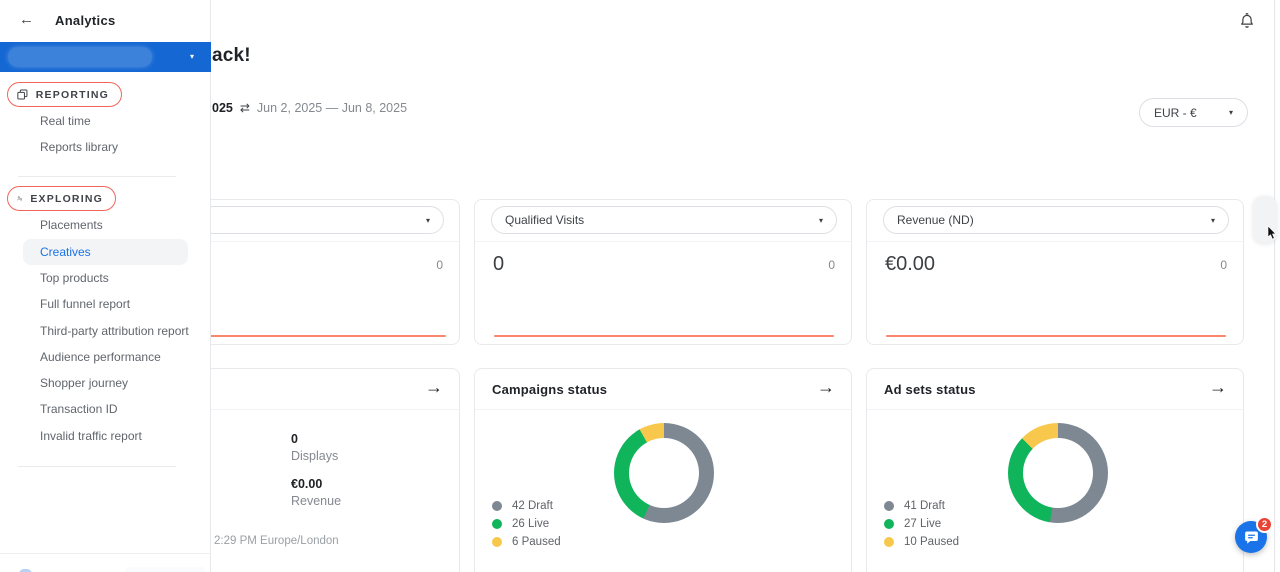 Image resolution: width=1280 pixels, height=572 pixels. Describe the element at coordinates (526, 506) in the screenshot. I see `legend-item-draft: 42 Draft` at that location.